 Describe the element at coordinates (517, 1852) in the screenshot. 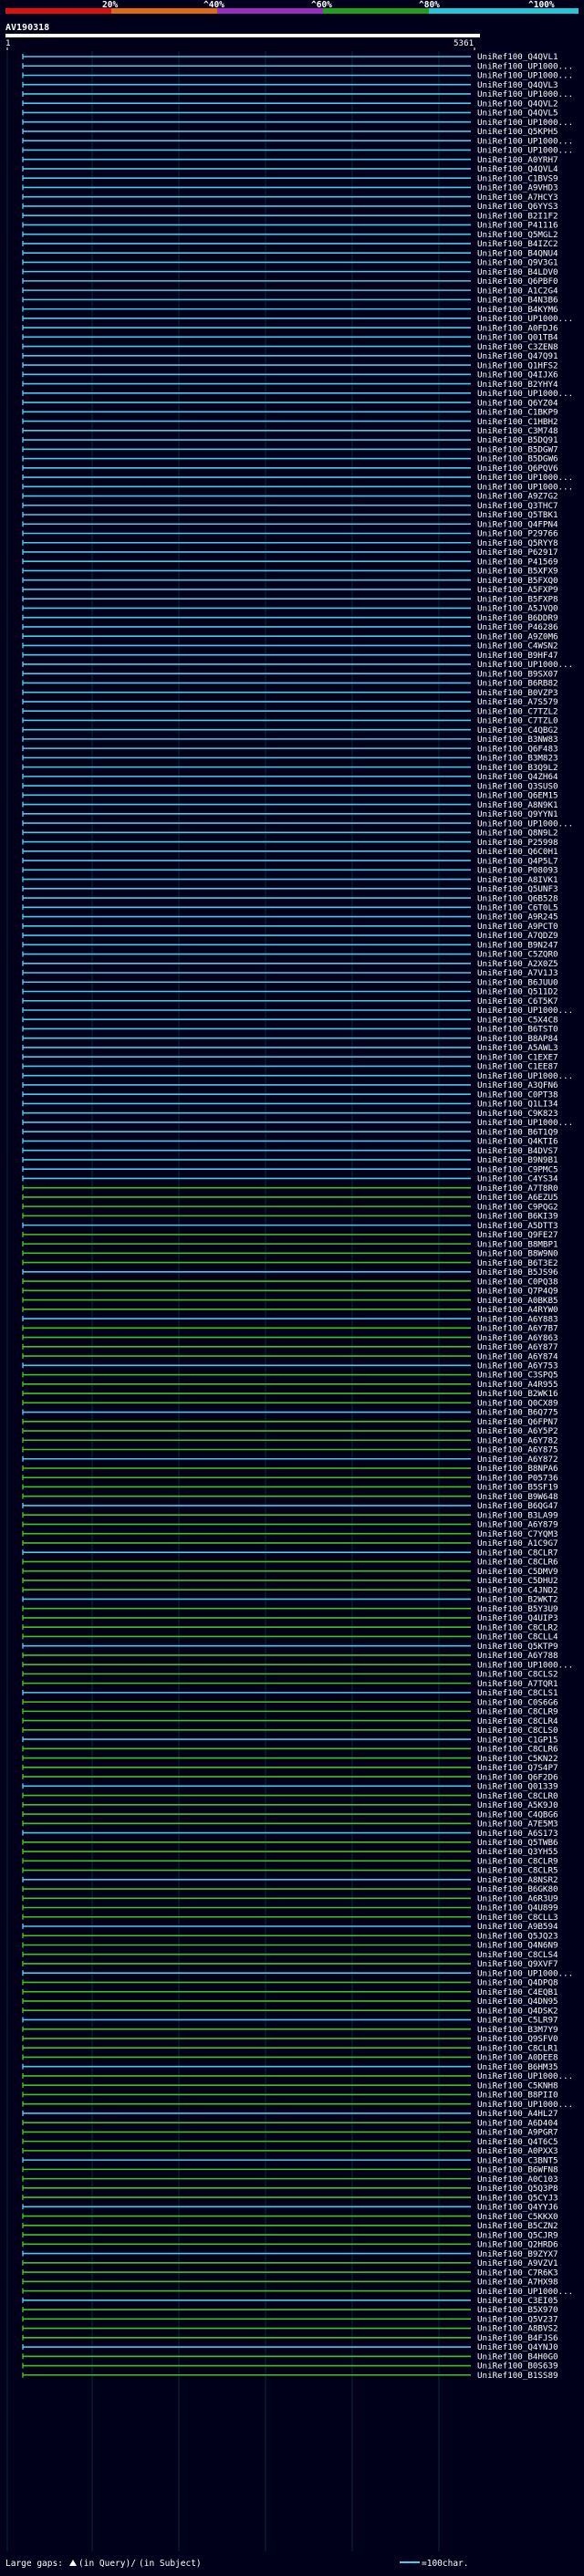

I see `hit-id-link: UniRef100_Q3YH55` at that location.